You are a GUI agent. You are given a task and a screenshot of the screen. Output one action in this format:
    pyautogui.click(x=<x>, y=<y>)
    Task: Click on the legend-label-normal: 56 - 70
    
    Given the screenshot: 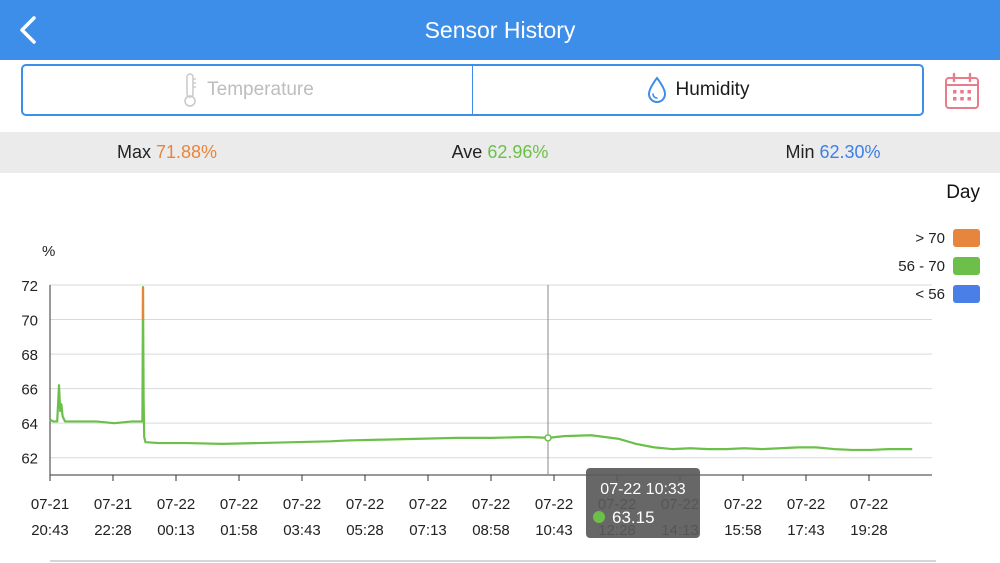 What is the action you would take?
    pyautogui.click(x=921, y=266)
    